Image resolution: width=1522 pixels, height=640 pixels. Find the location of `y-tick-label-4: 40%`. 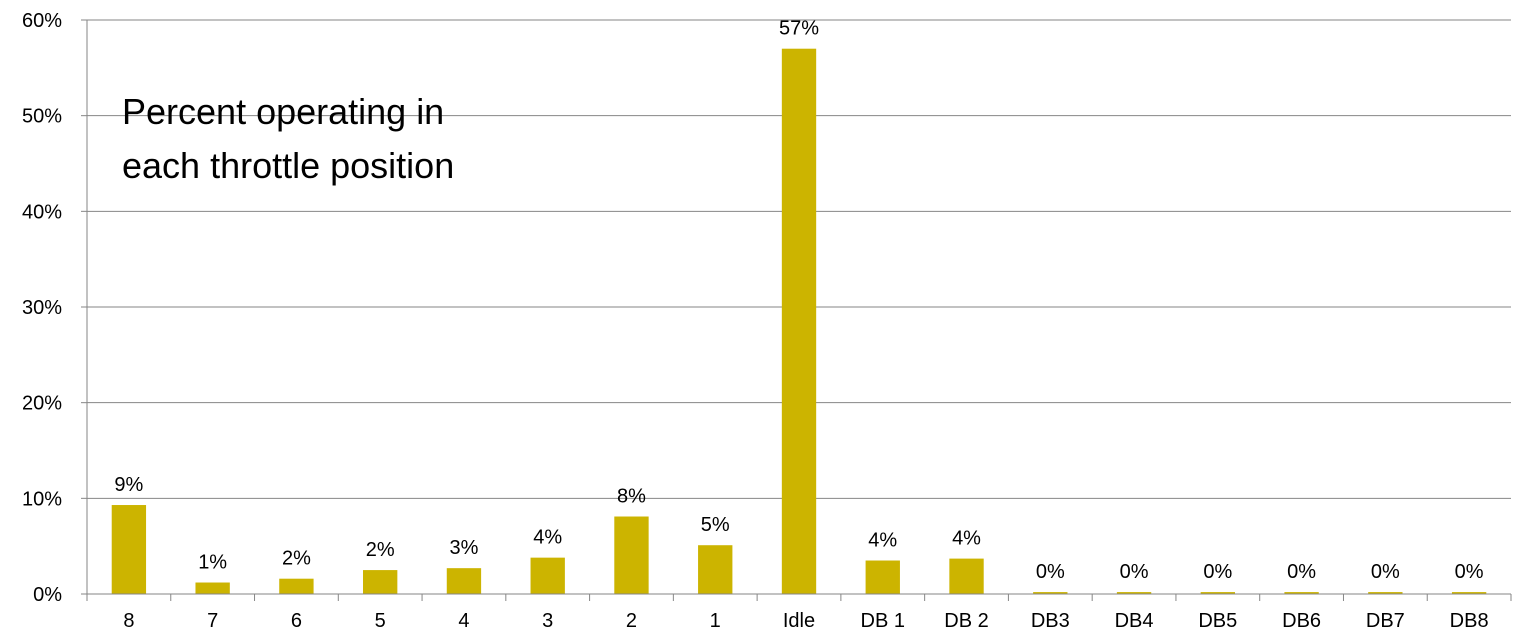

y-tick-label-4: 40% is located at coordinates (42, 212).